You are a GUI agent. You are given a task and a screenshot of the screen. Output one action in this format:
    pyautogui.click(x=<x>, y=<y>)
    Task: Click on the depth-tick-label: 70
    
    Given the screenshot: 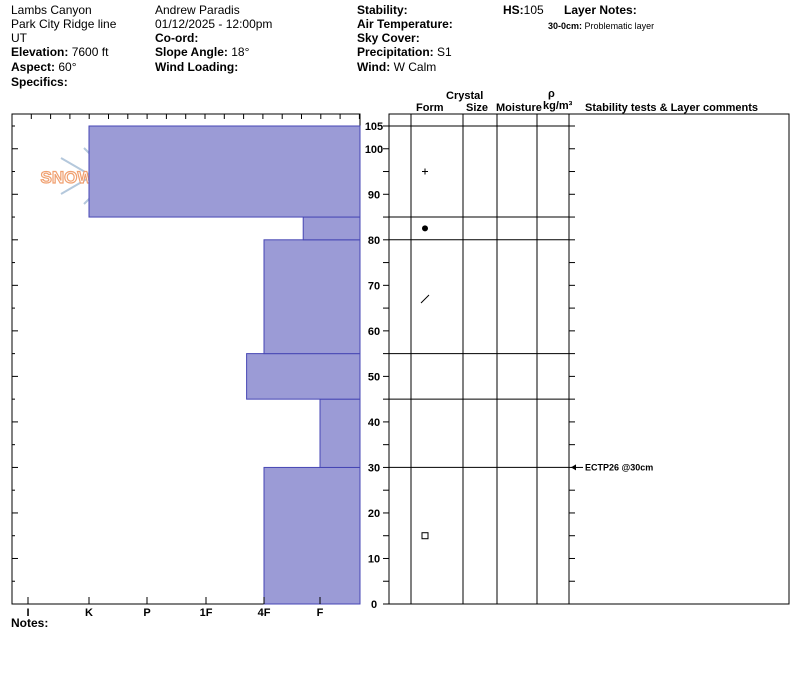 What is the action you would take?
    pyautogui.click(x=374, y=286)
    